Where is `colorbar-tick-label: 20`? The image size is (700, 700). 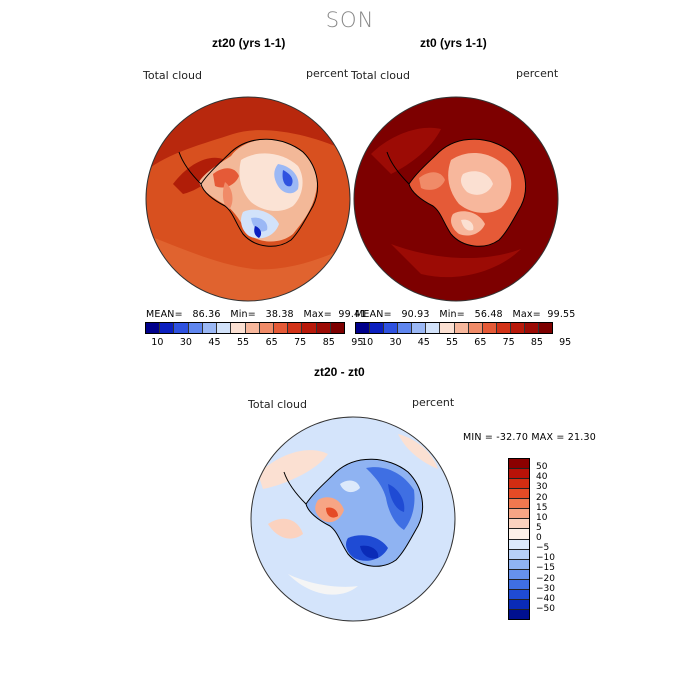 colorbar-tick-label: 20 is located at coordinates (542, 497).